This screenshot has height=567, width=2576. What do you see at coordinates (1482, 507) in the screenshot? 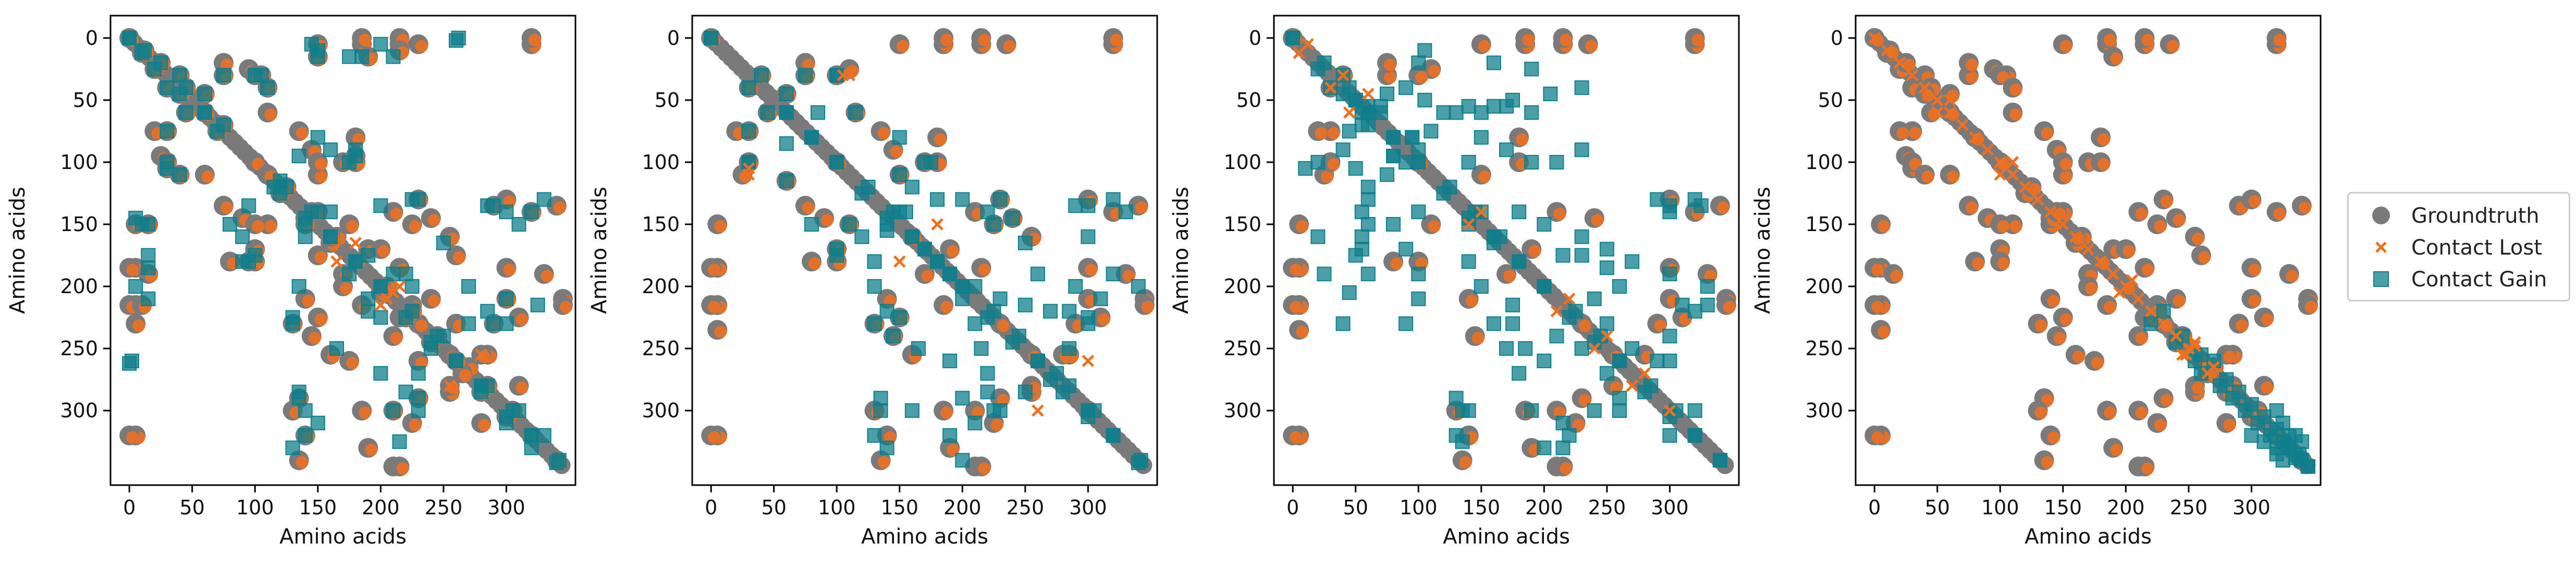
I see `x-tick-label: 150` at bounding box center [1482, 507].